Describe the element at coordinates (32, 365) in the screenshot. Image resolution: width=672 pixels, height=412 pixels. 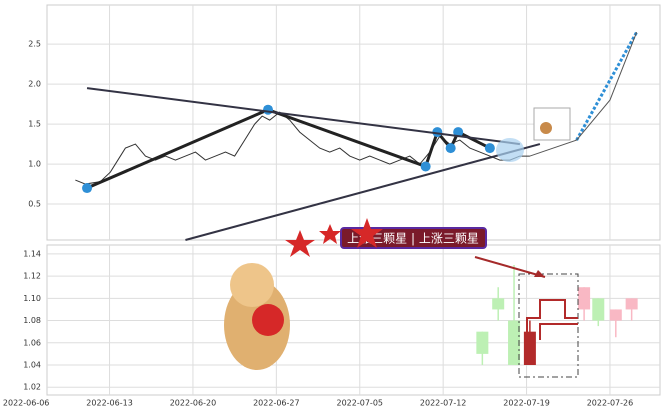
I see `y-tick-label: 1.04` at that location.